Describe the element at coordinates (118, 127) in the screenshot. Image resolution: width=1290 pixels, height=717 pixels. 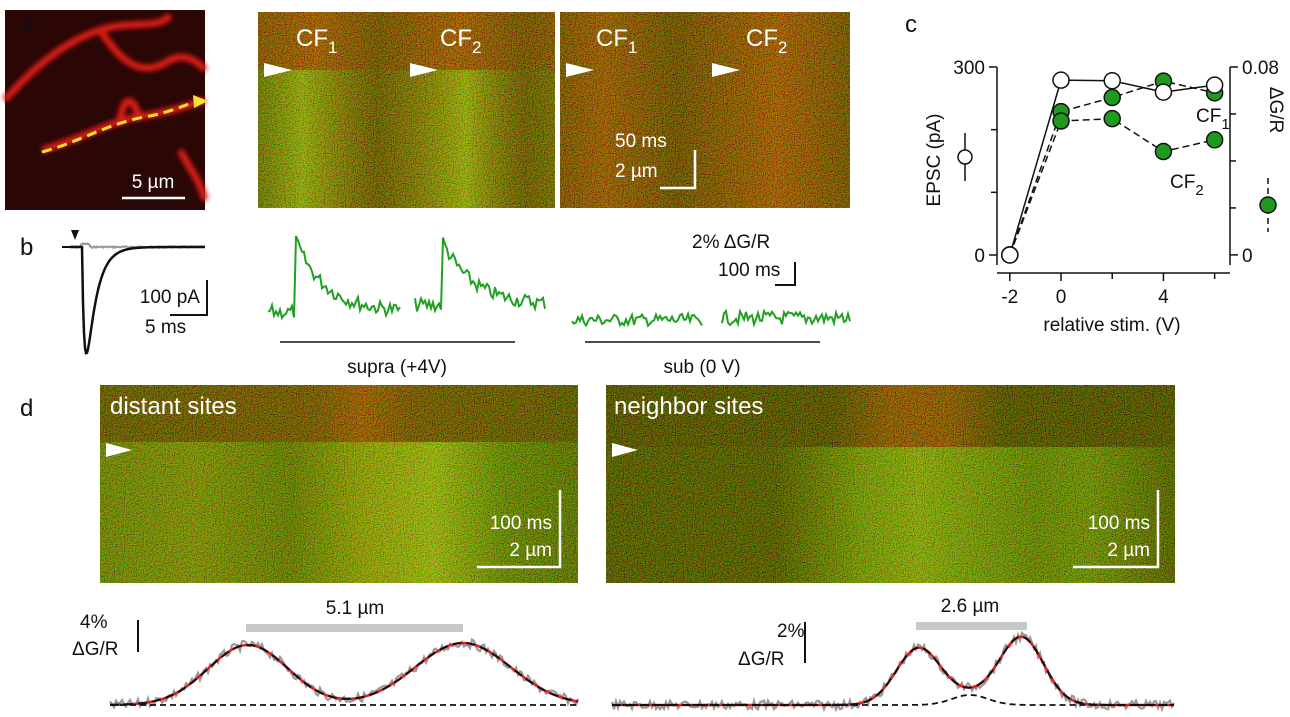
I see `line-scan` at that location.